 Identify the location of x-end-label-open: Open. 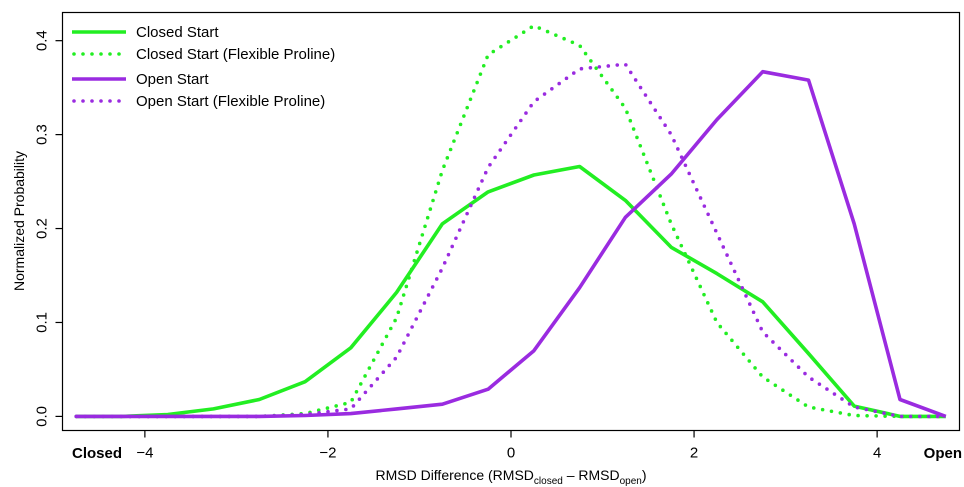
(943, 453).